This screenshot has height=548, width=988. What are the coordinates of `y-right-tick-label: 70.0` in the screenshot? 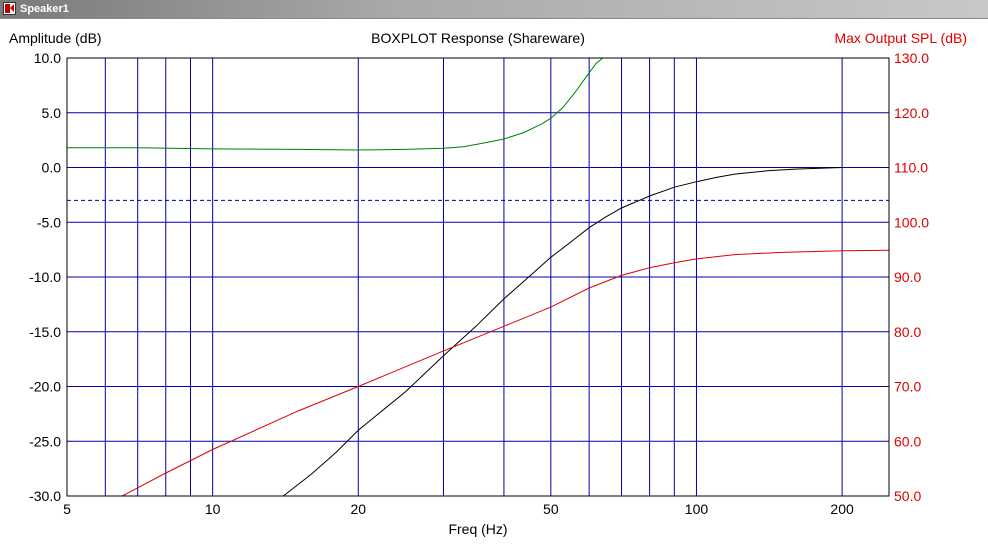 It's located at (907, 387).